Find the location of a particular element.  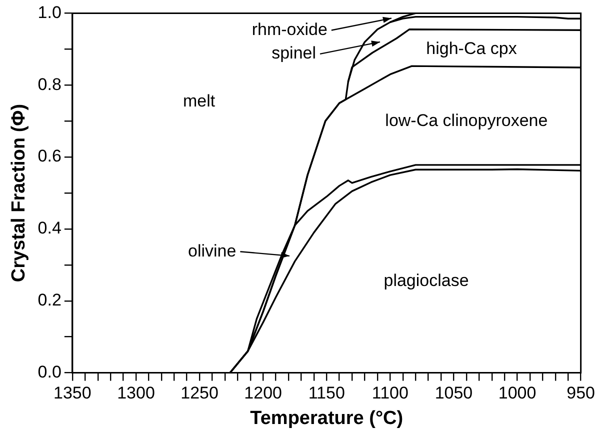

x-tick-label: 1100 is located at coordinates (390, 393).